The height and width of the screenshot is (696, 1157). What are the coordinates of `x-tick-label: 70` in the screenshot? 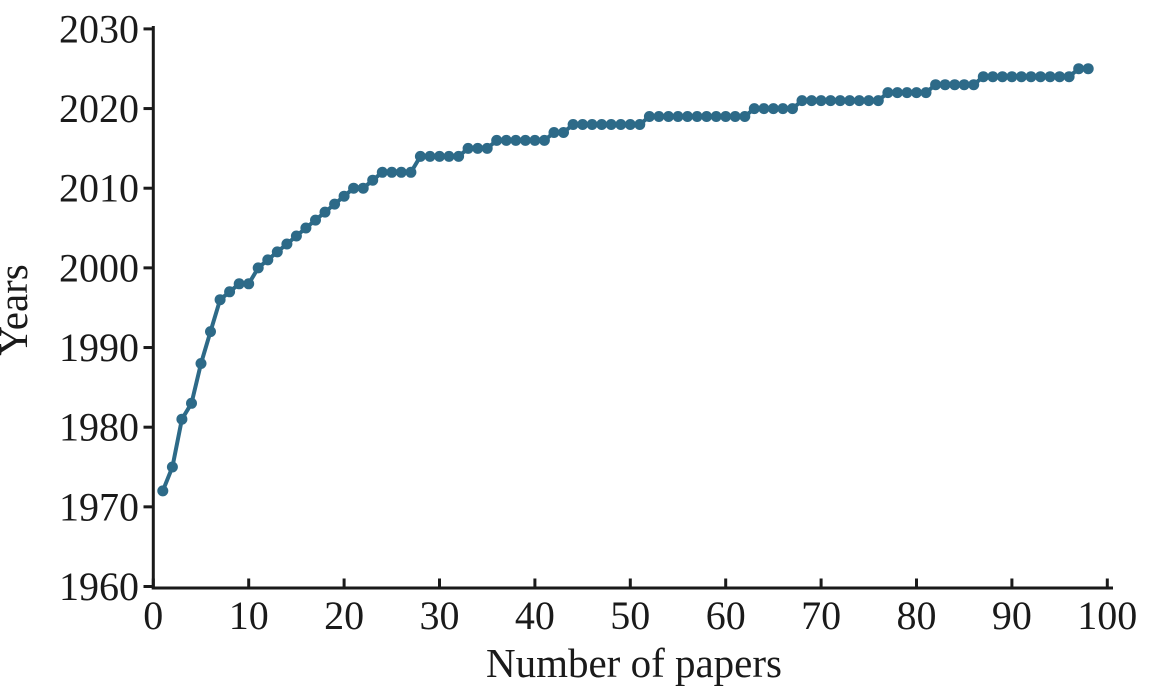 It's located at (821, 615).